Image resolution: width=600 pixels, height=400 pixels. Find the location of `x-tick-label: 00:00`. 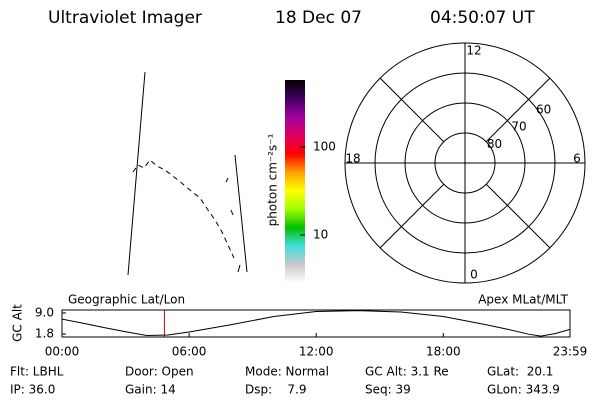

x-tick-label: 00:00 is located at coordinates (62, 352).